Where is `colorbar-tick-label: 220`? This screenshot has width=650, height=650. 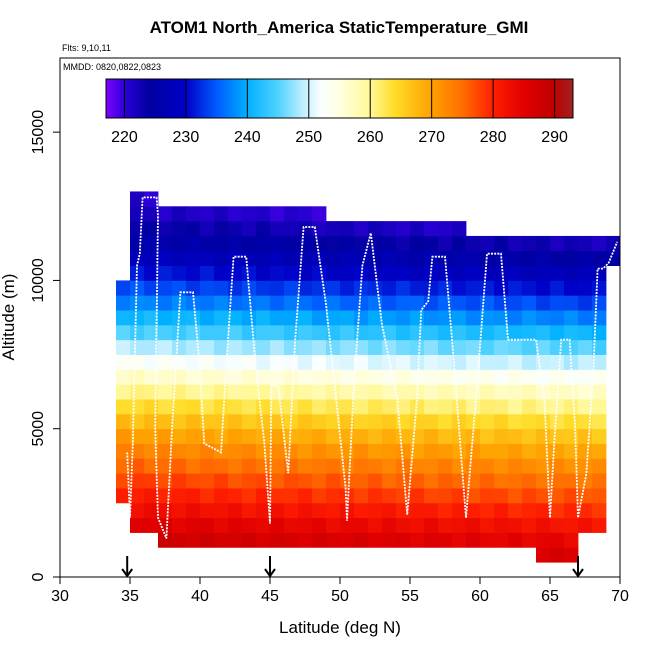
colorbar-tick-label: 220 is located at coordinates (124, 137).